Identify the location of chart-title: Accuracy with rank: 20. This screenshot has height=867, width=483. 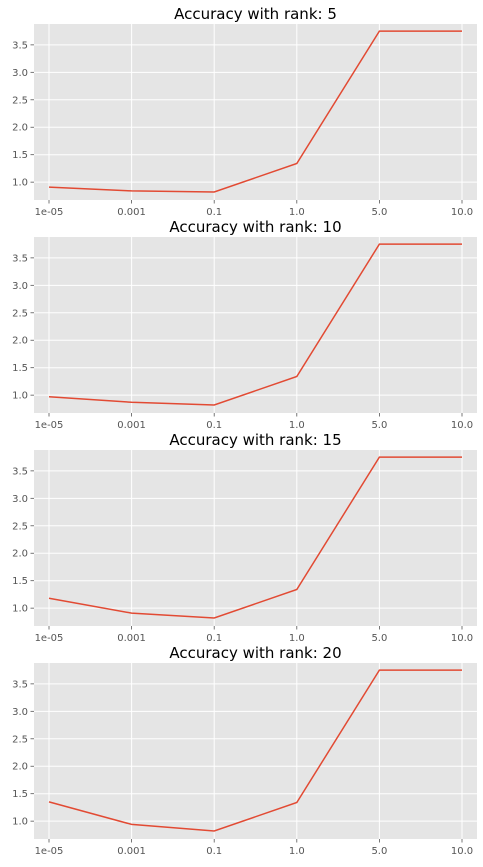
(255, 653).